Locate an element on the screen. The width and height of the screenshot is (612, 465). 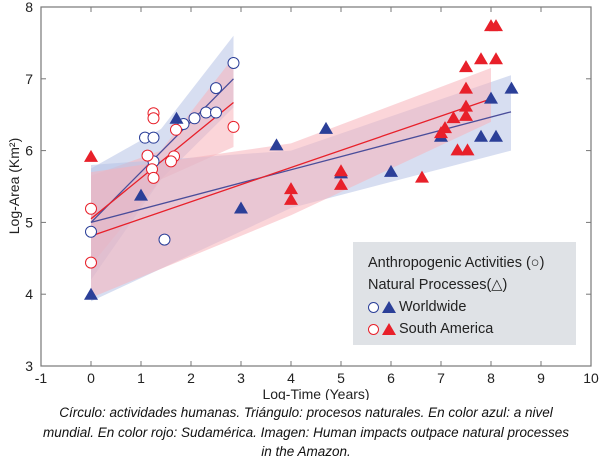
y-axis-label: Log-Area (Km²) is located at coordinates (14, 186).